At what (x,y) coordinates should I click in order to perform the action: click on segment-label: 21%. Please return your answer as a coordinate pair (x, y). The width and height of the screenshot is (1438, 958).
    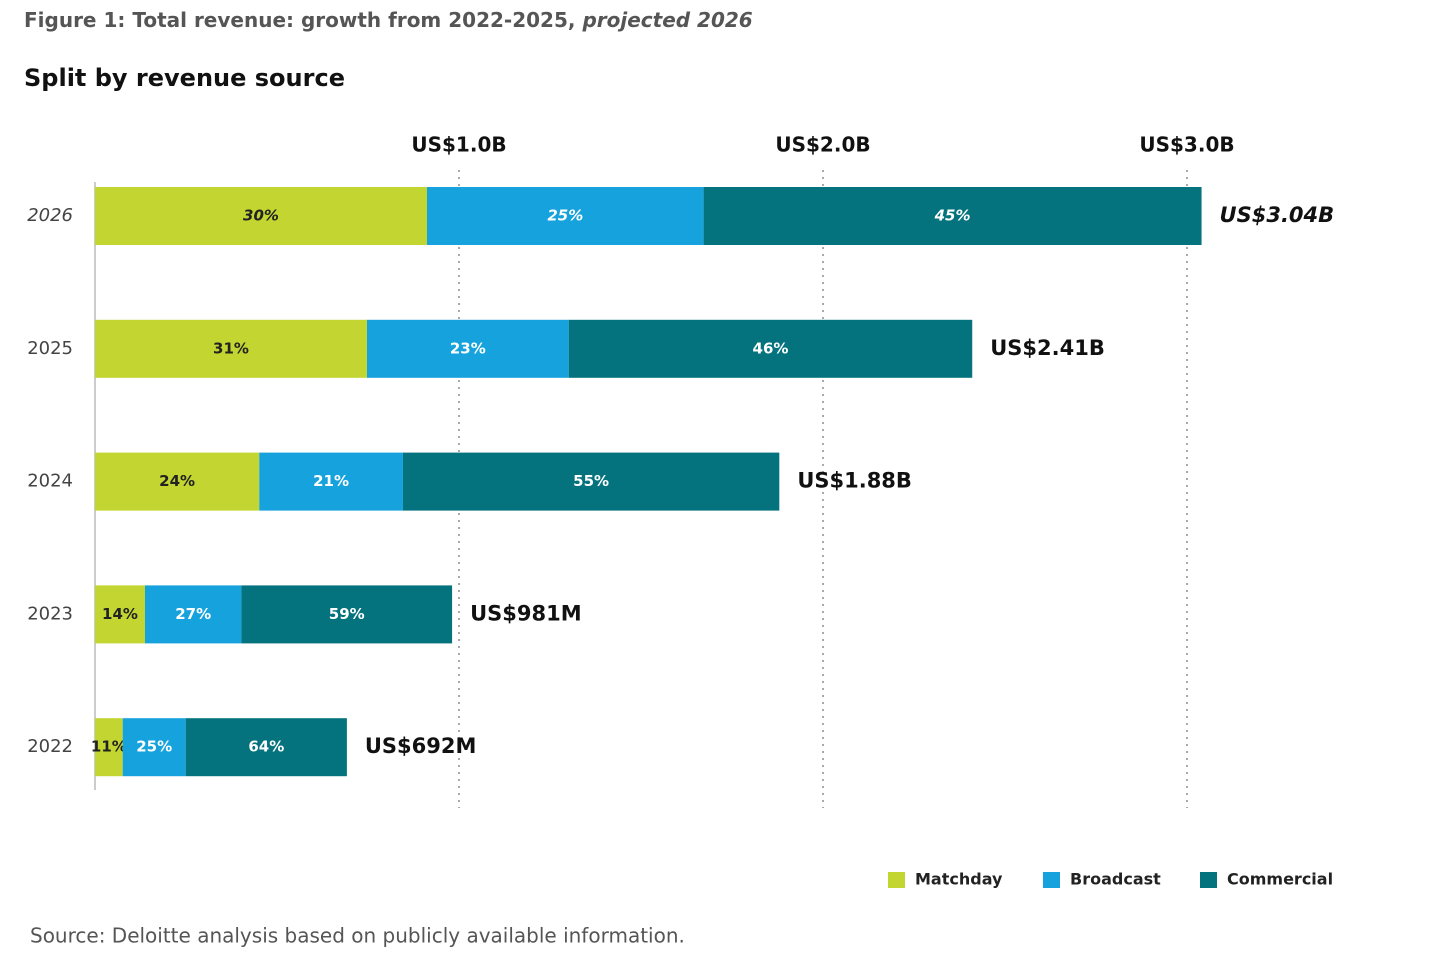
    Looking at the image, I should click on (331, 481).